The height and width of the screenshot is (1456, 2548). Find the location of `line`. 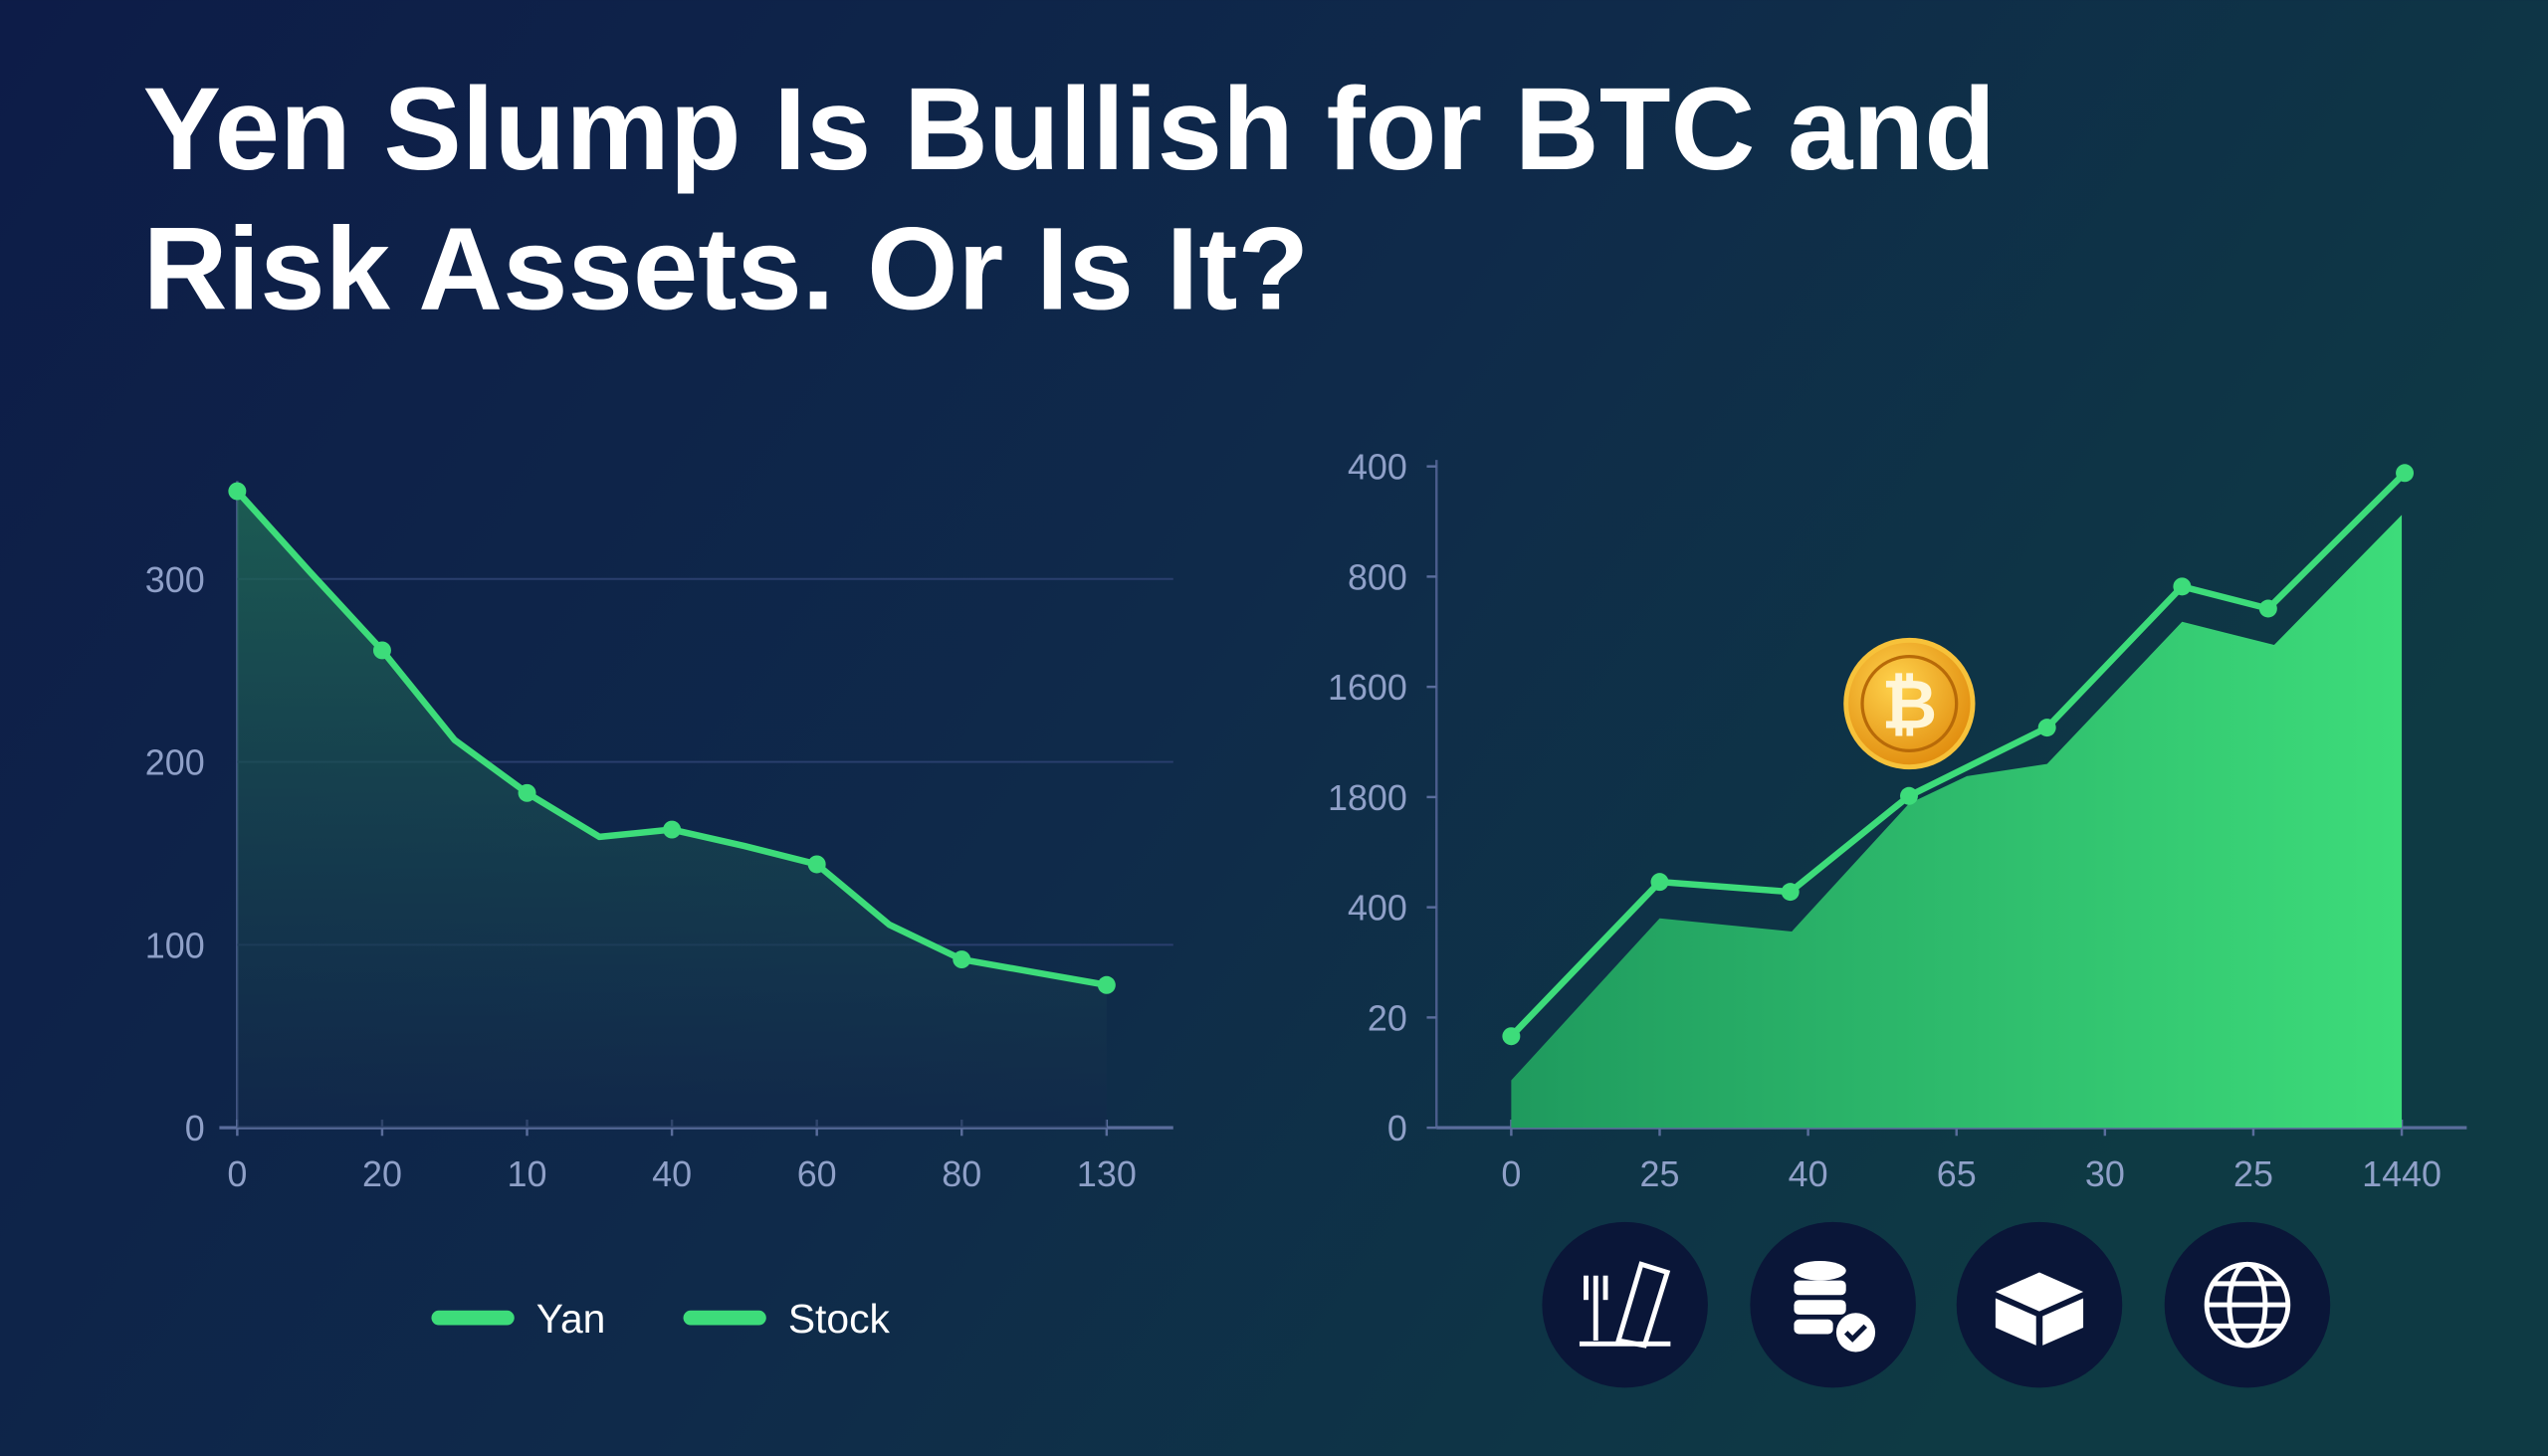

line is located at coordinates (1958, 754).